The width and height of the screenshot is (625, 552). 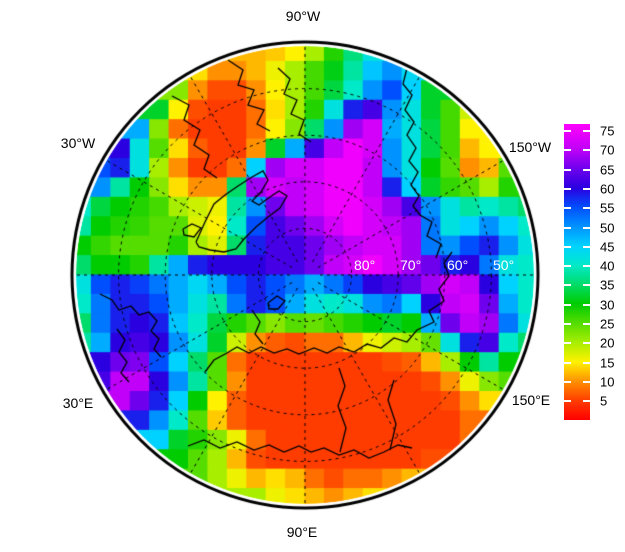 What do you see at coordinates (607, 227) in the screenshot?
I see `colorbar-tick-label: 50` at bounding box center [607, 227].